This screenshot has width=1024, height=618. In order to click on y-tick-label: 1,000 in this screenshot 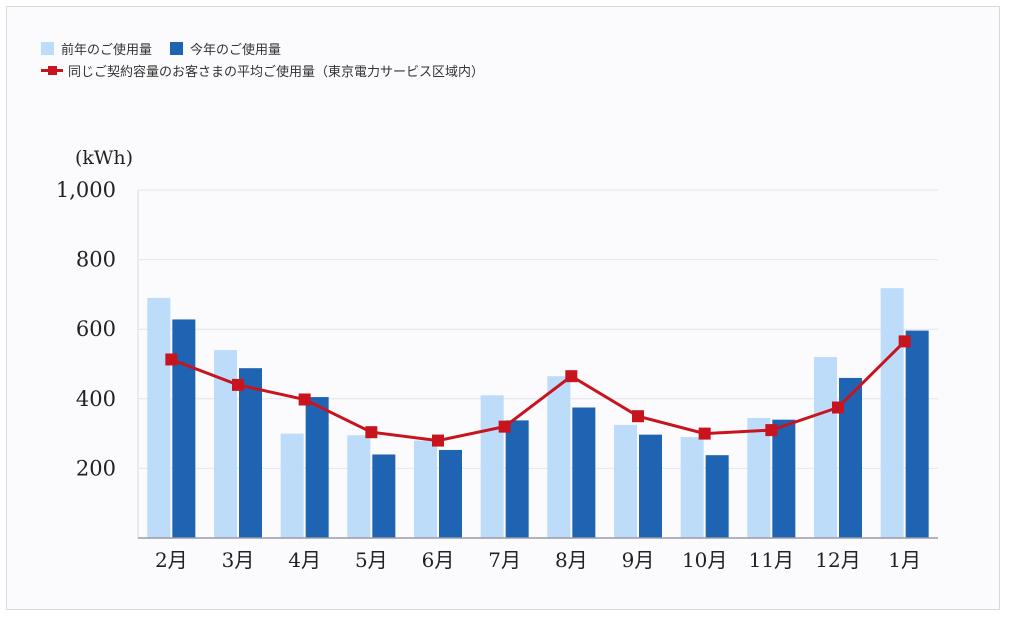, I will do `click(86, 190)`.